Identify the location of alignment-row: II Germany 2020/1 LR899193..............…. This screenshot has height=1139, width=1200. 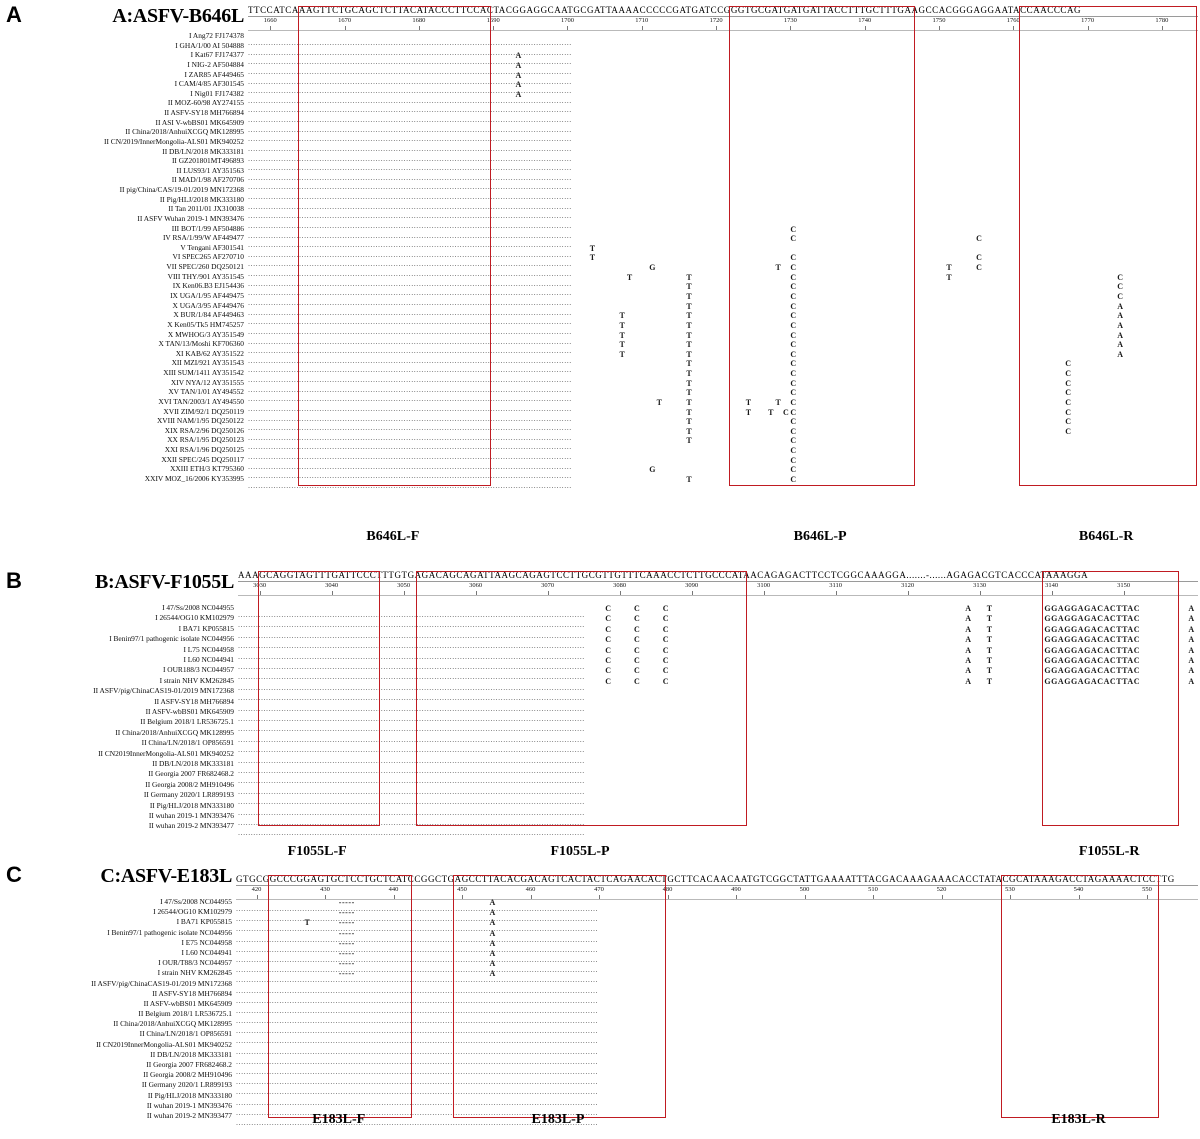
(671, 798).